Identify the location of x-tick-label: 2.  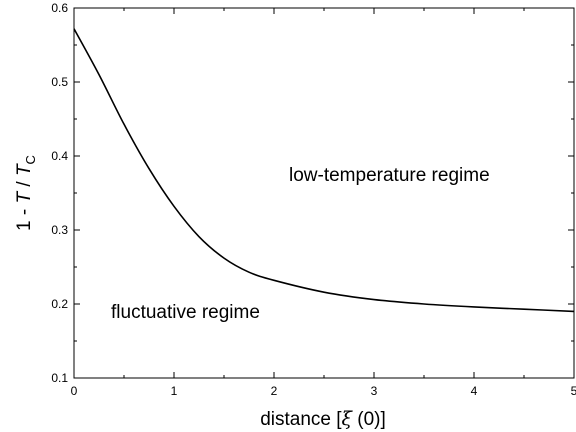
(274, 391).